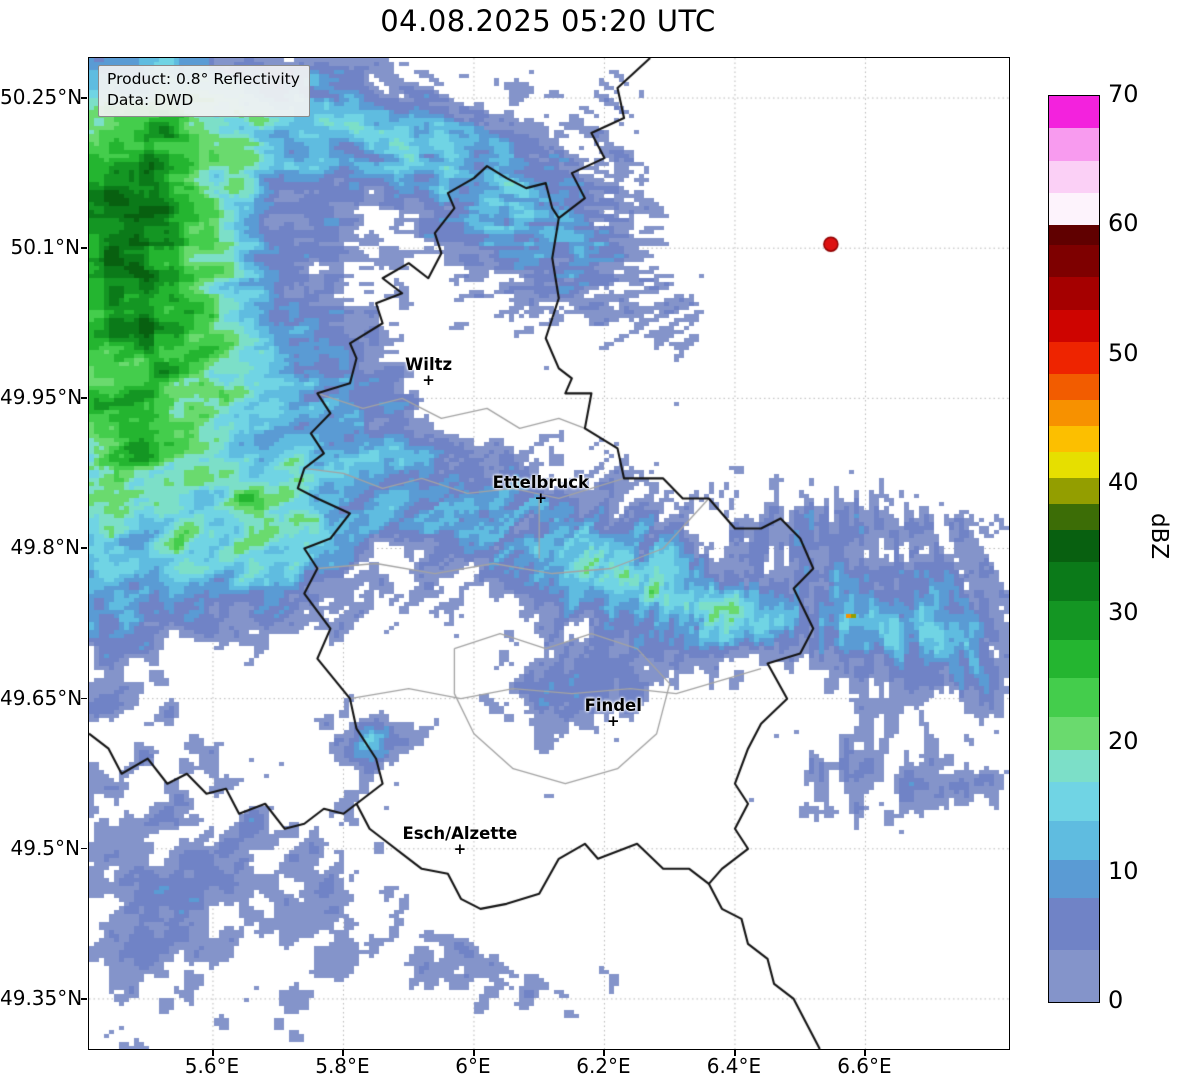 Image resolution: width=1184 pixels, height=1081 pixels. Describe the element at coordinates (1123, 611) in the screenshot. I see `colorbar-tick-label: 30` at that location.